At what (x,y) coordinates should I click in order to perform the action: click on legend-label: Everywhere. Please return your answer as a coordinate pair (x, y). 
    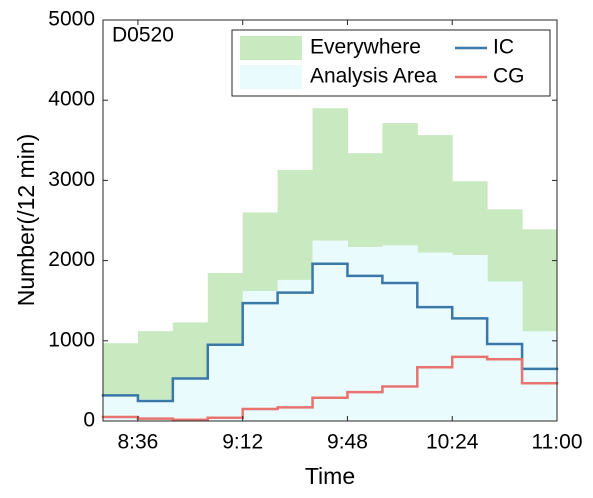
    Looking at the image, I should click on (365, 47).